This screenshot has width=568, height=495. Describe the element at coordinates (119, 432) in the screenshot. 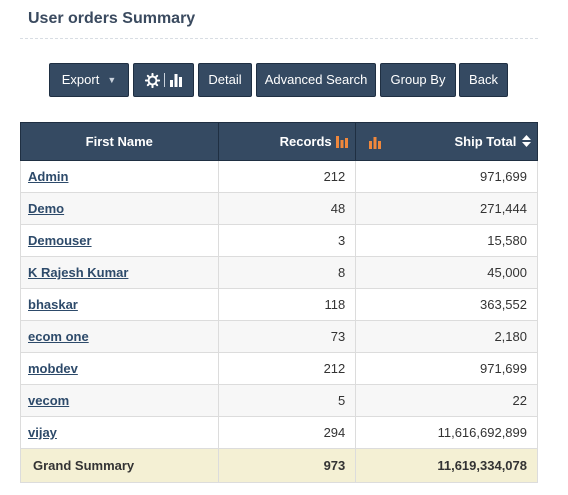

I see `first-name-cell: vijay` at that location.